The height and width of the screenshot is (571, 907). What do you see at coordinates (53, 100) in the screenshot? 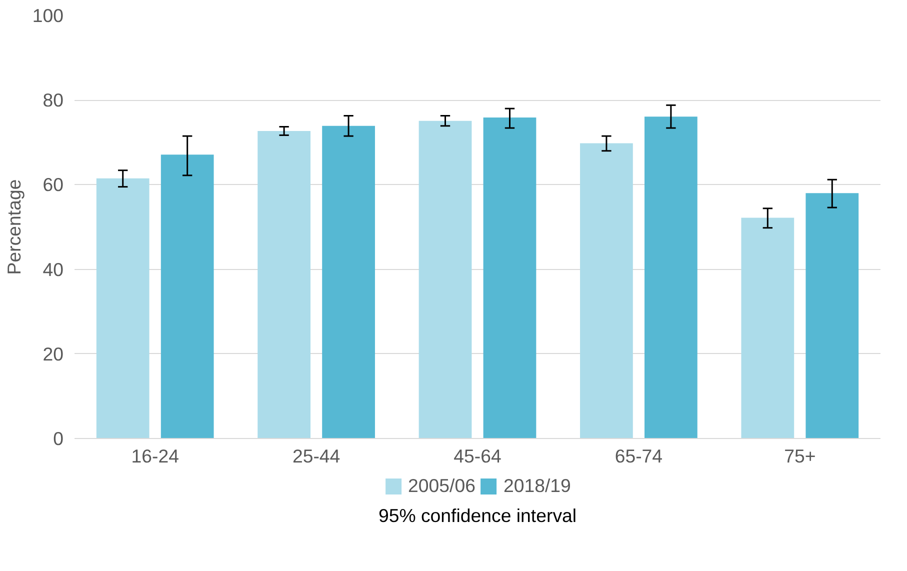
I see `y-tick-label: 80` at bounding box center [53, 100].